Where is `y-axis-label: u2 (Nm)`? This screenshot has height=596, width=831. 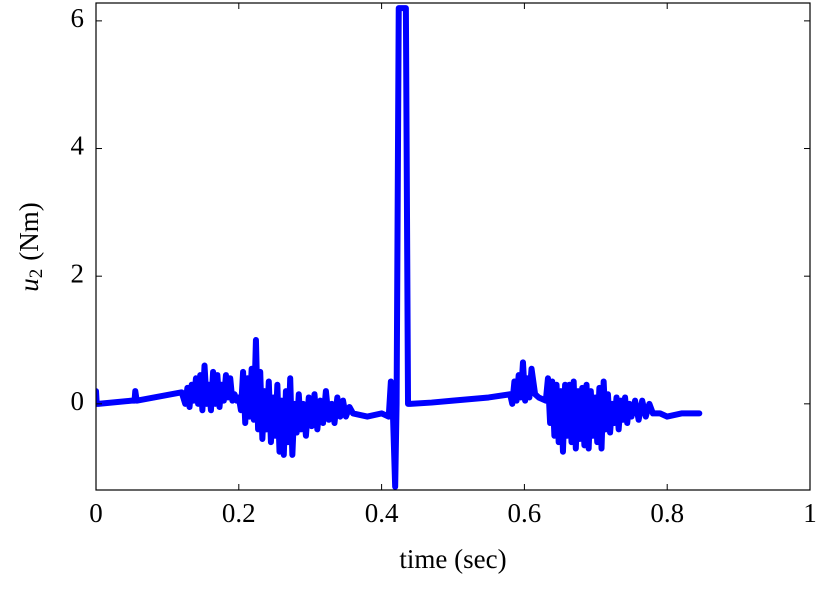
y-axis-label: u2 (Nm) is located at coordinates (30, 246).